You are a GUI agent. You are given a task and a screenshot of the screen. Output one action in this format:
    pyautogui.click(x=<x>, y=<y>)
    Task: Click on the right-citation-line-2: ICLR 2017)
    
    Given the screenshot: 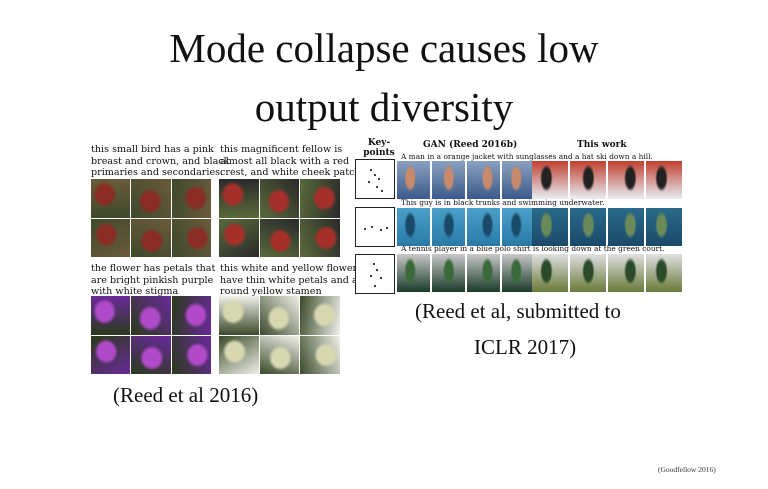 What is the action you would take?
    pyautogui.click(x=525, y=347)
    